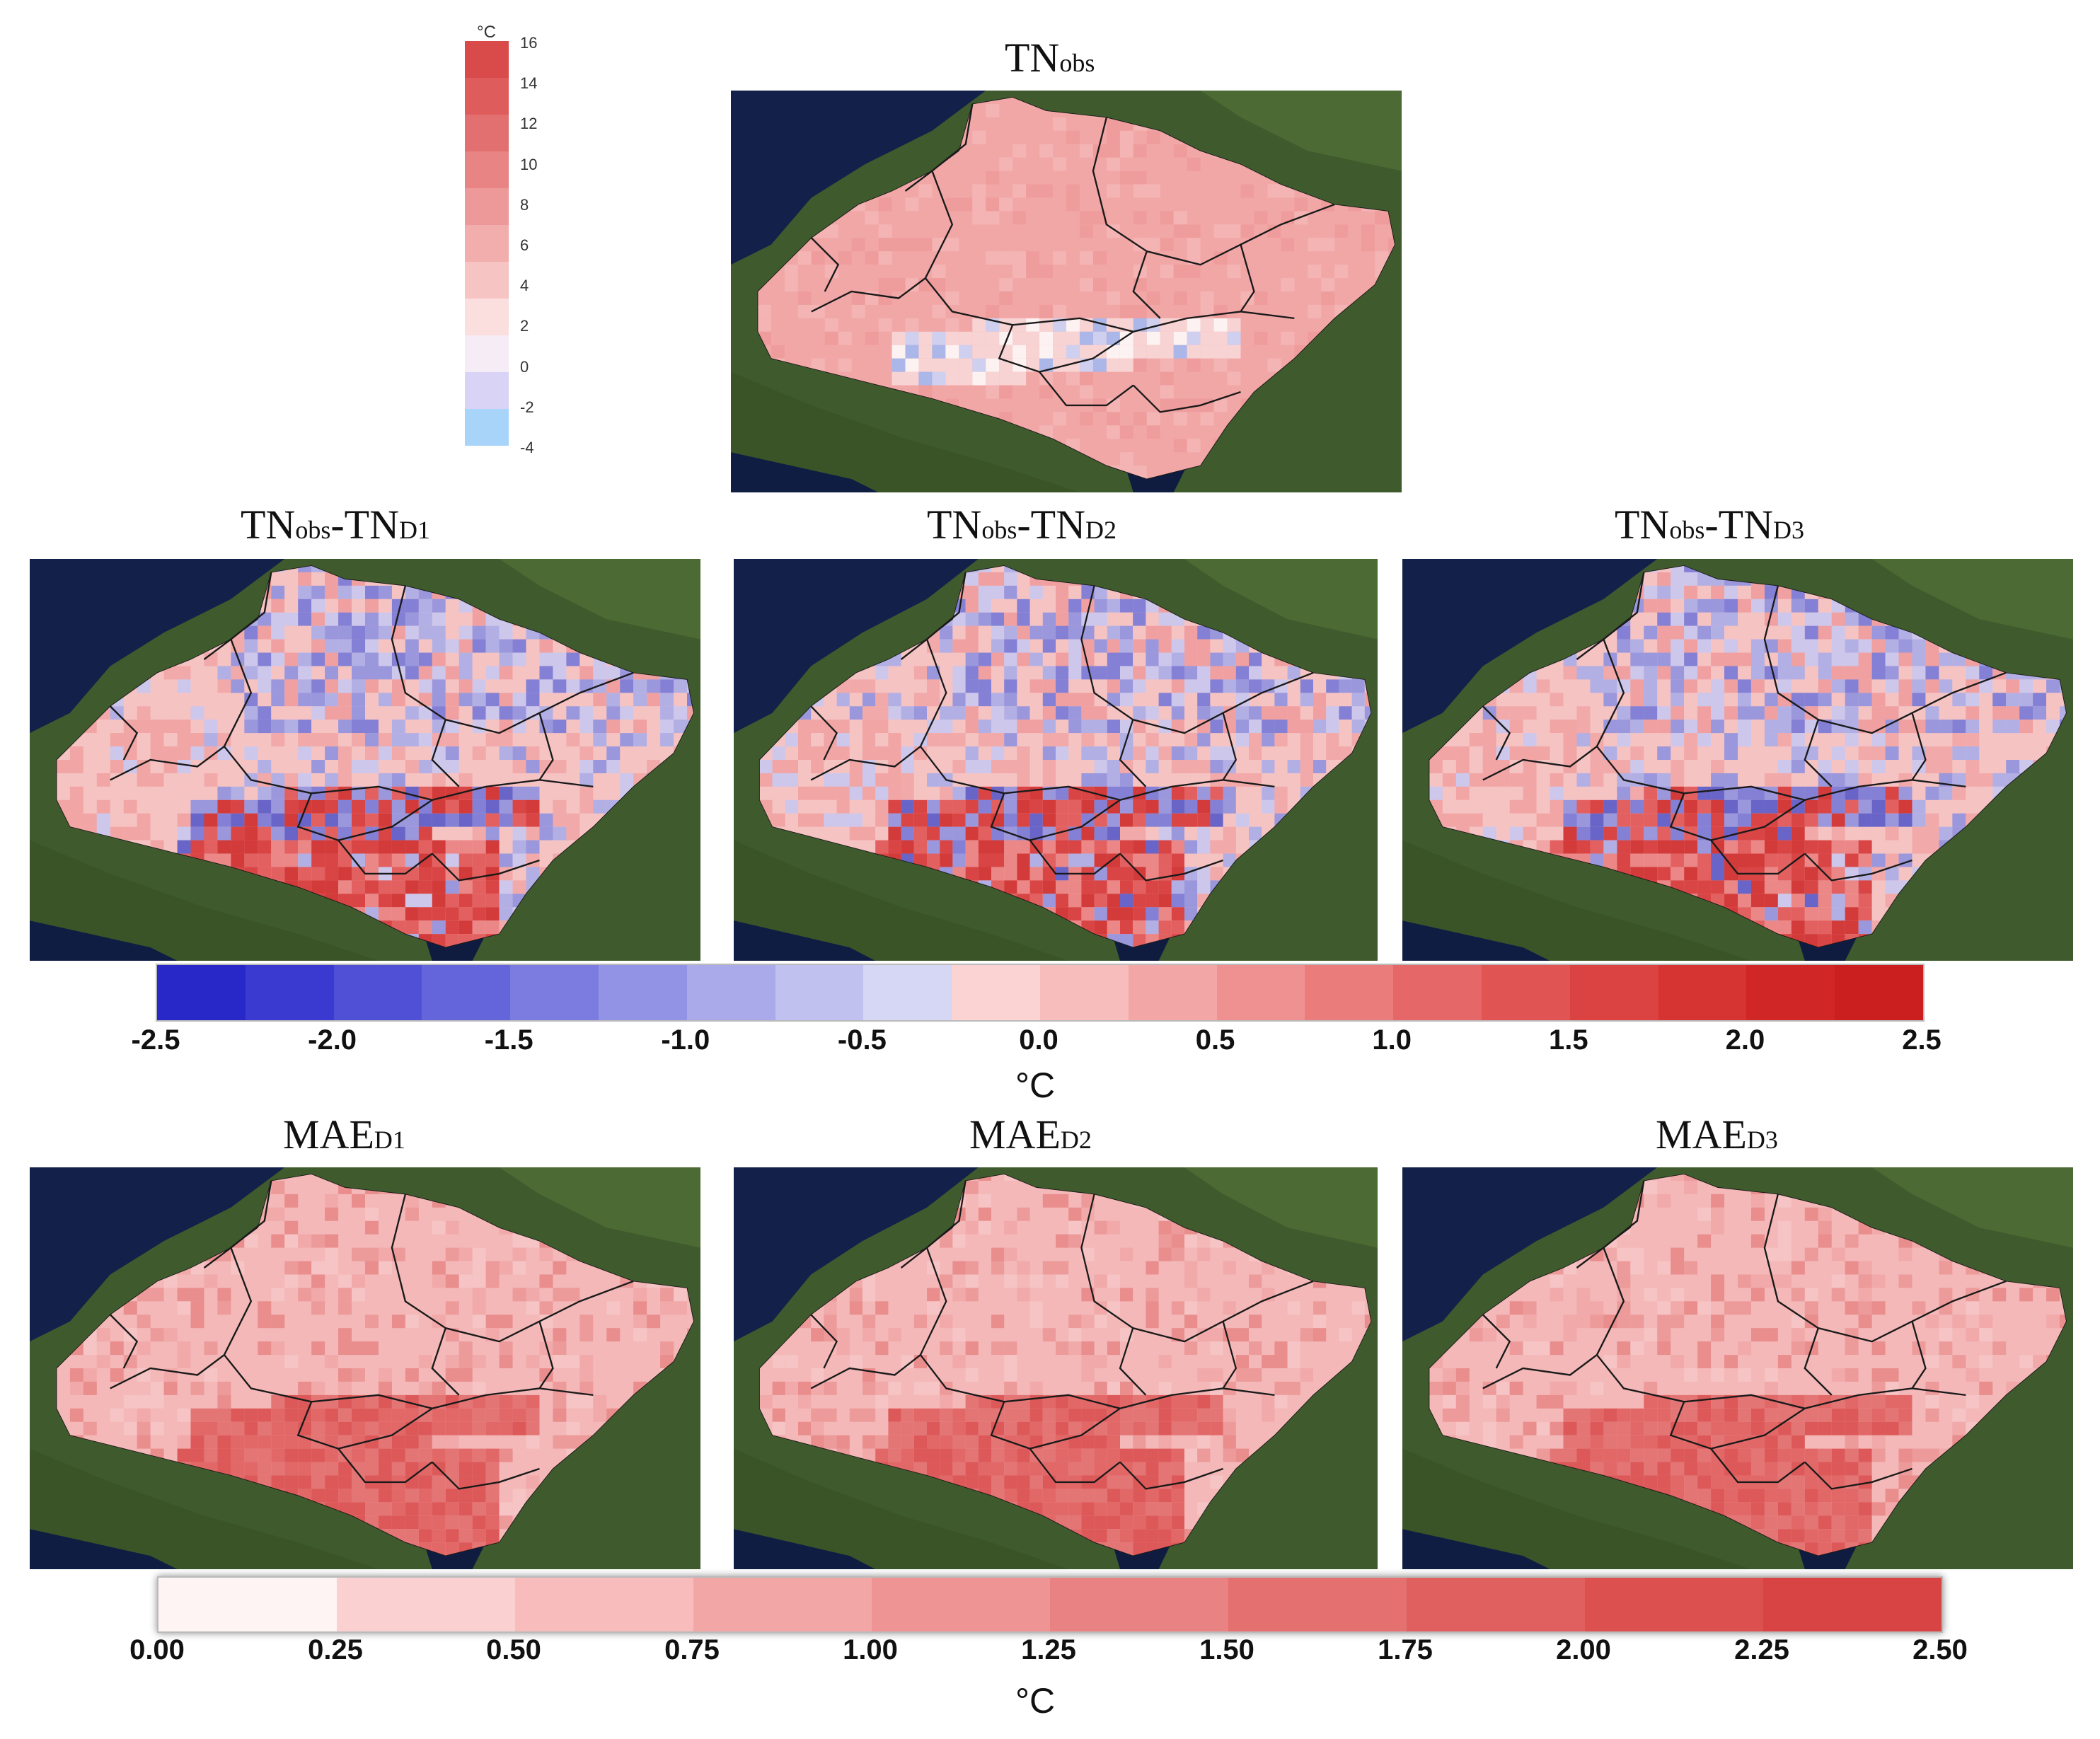 The image size is (2100, 1739). What do you see at coordinates (1040, 993) in the screenshot?
I see `bias-colorbar` at bounding box center [1040, 993].